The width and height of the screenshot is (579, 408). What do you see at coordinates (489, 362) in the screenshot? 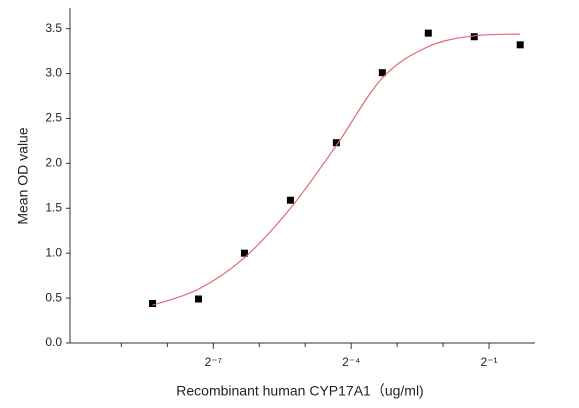
I see `x-tick-label: 2⁻¹` at bounding box center [489, 362].